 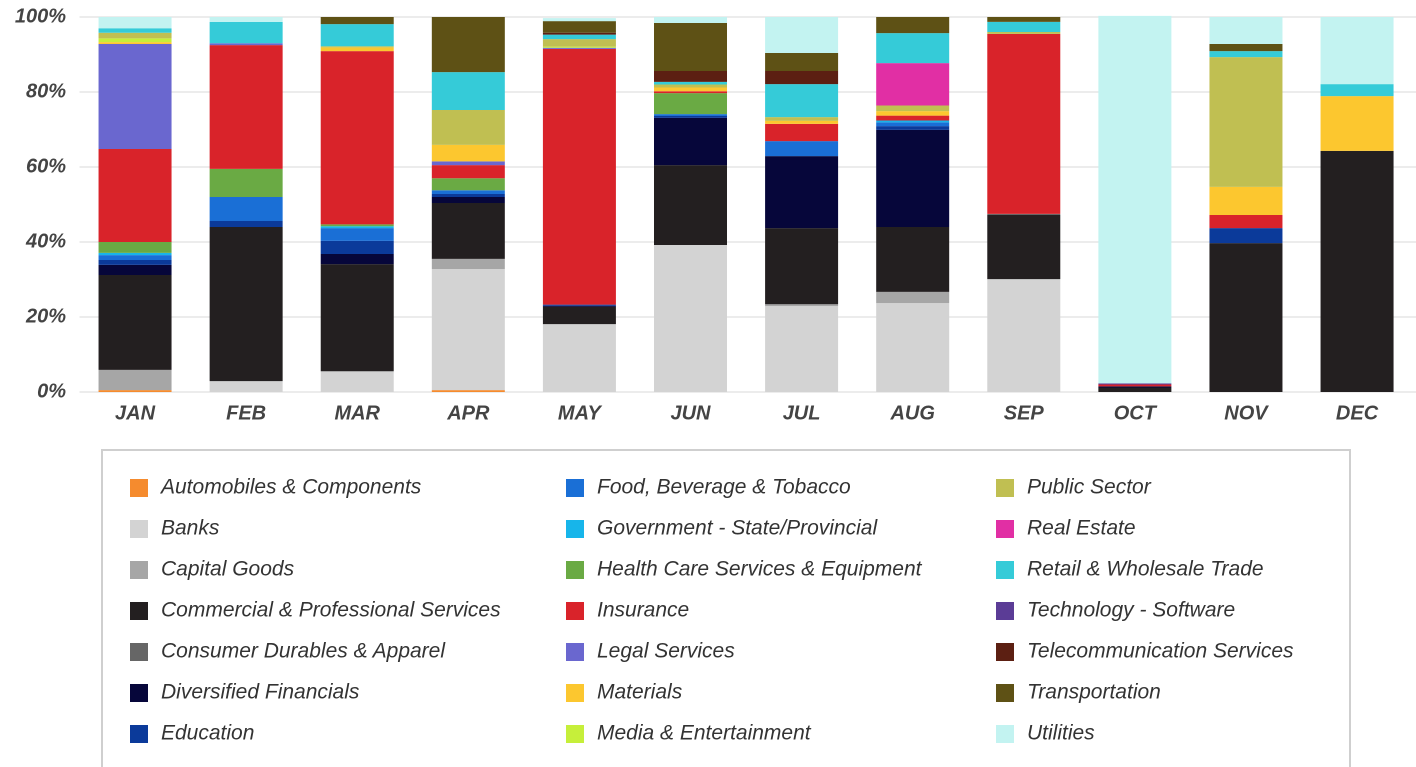 I want to click on legend-label: Banks, so click(x=190, y=528).